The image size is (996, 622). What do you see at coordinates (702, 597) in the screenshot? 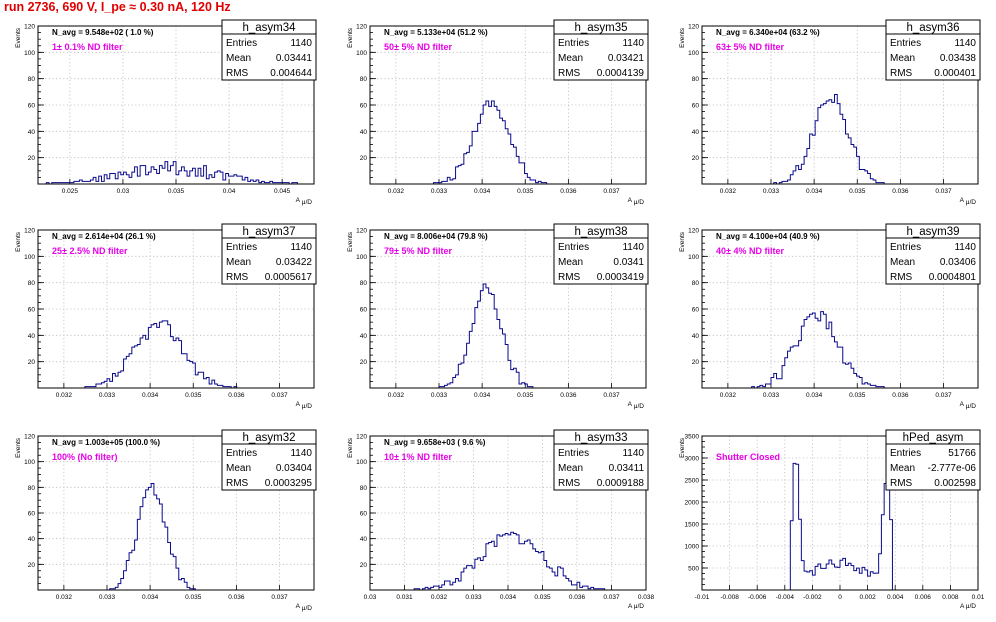
I see `x-tick-label: -0.01` at bounding box center [702, 597].